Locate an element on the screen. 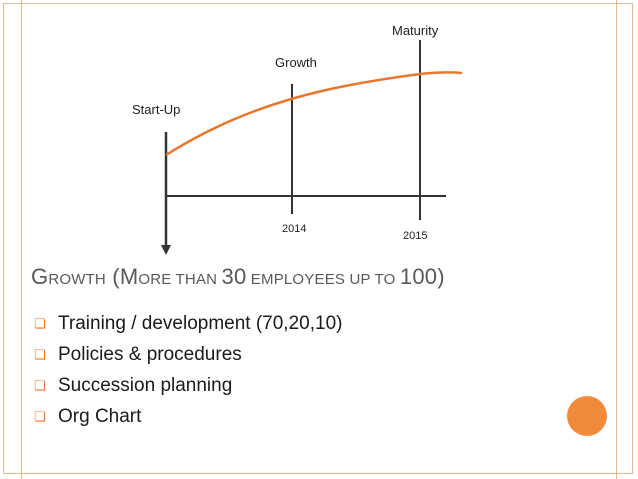  list-item: ❏ Training / development (70,20,10) is located at coordinates (188, 323).